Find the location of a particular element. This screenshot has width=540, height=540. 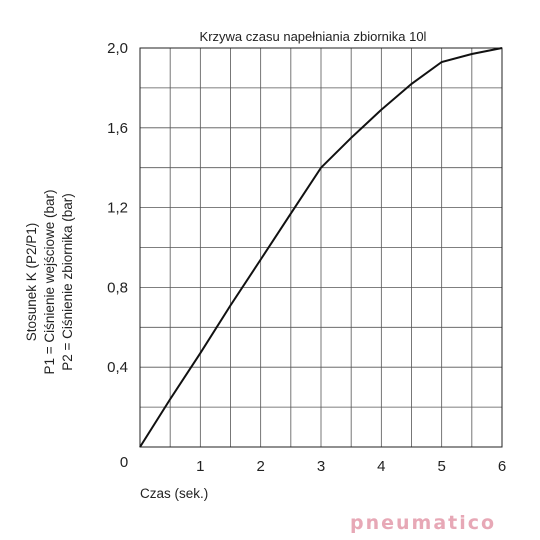

x-tick-label: 2 is located at coordinates (260, 466).